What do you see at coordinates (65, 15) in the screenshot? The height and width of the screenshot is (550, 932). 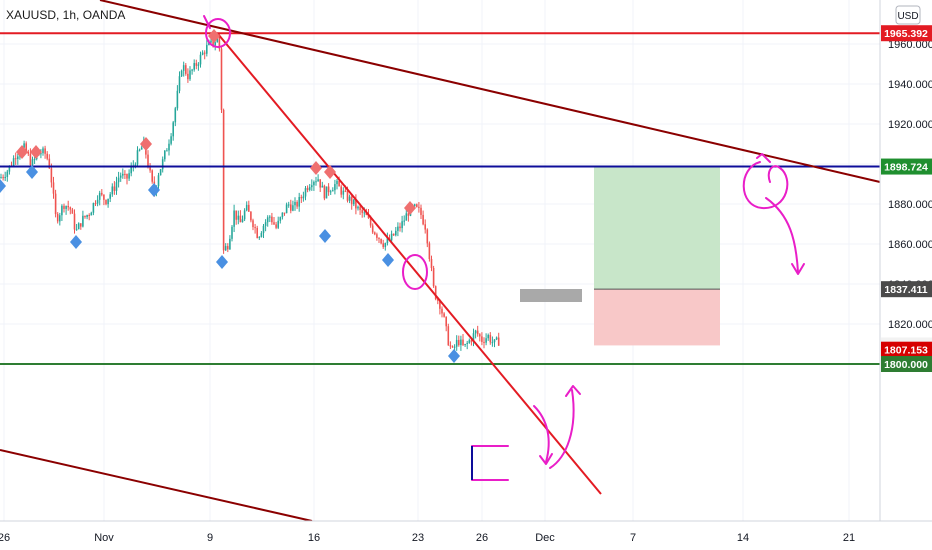 I see `symbol-title: XAUUSD, 1h, OANDA` at bounding box center [65, 15].